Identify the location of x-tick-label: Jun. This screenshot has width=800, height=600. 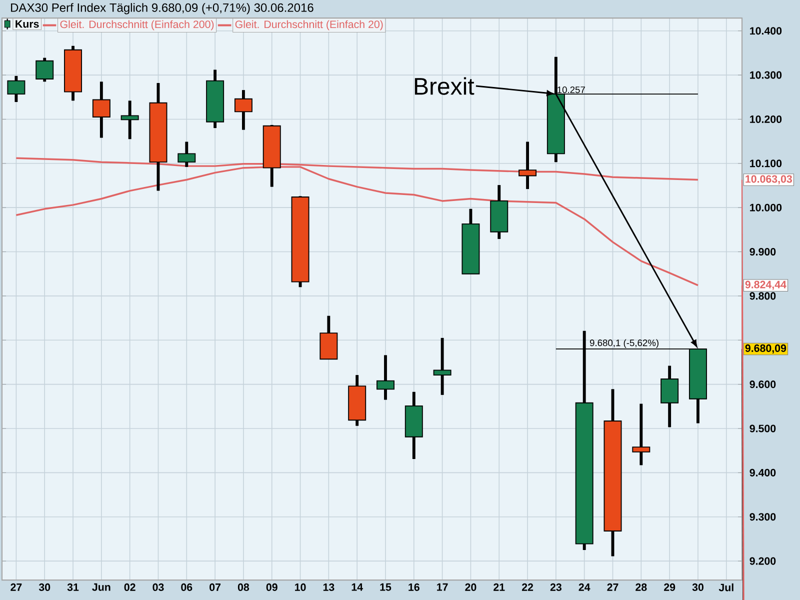
(101, 587).